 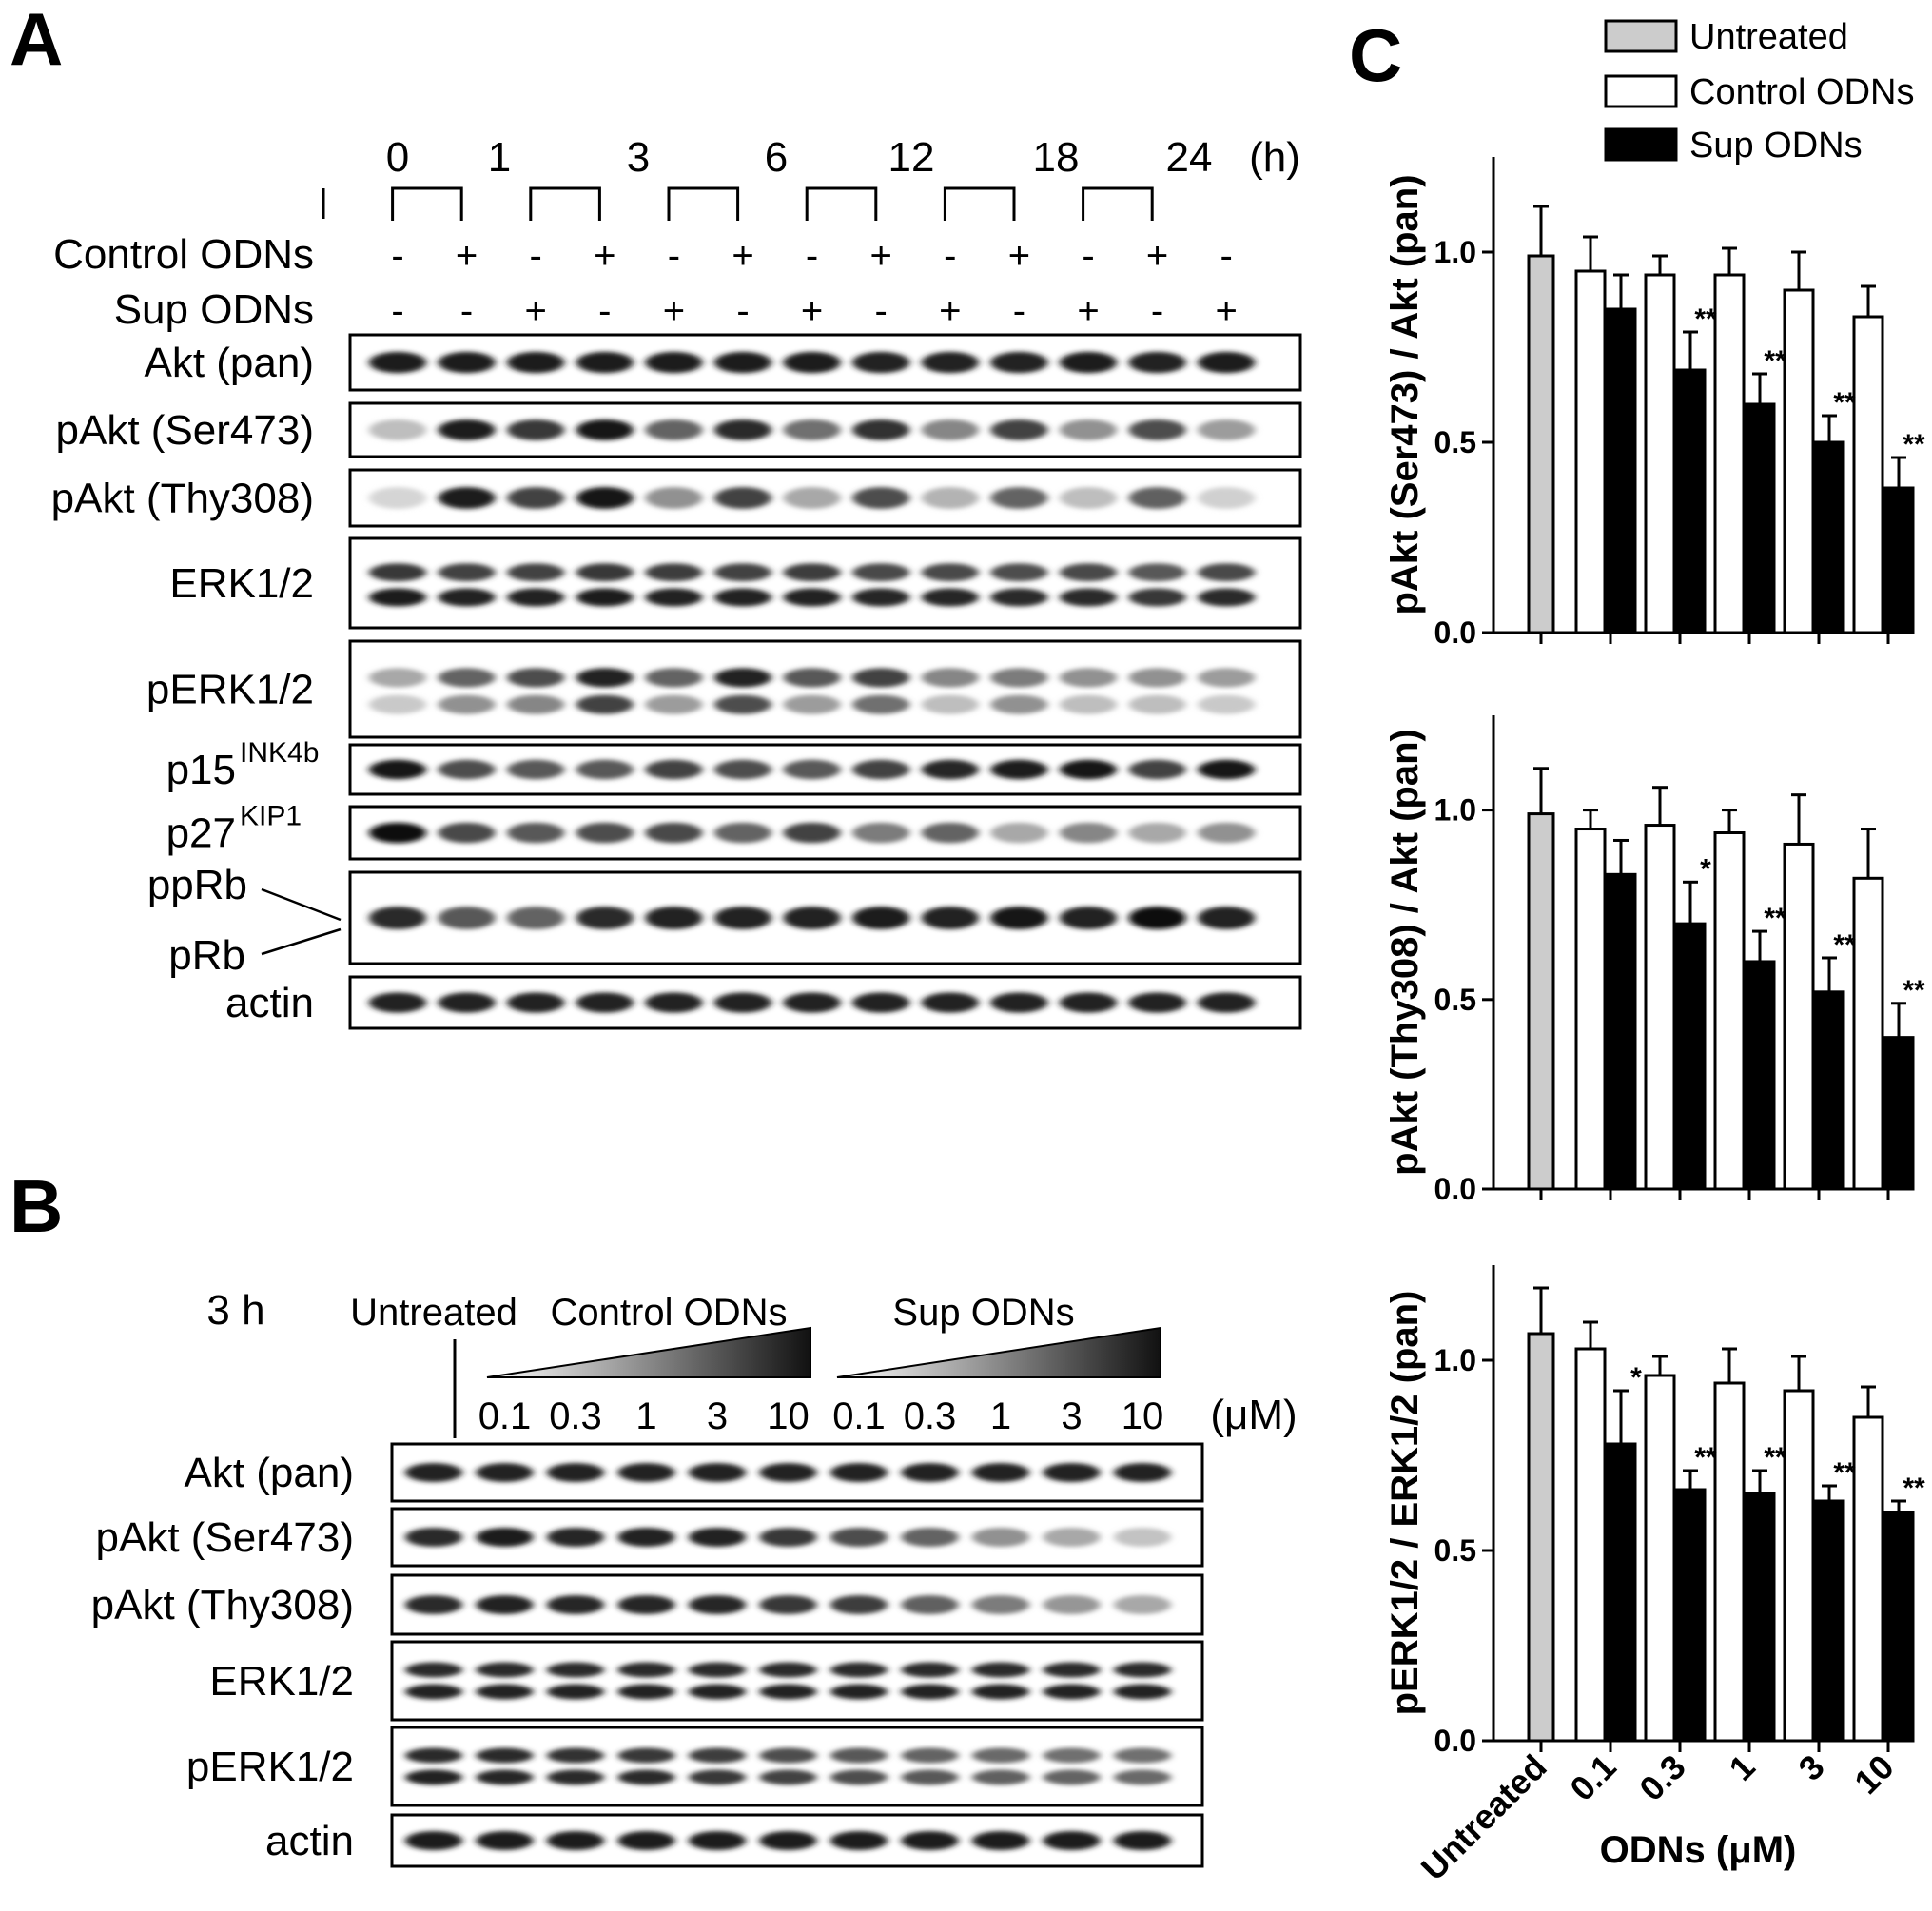 I want to click on legend-swatch, so click(x=1641, y=144).